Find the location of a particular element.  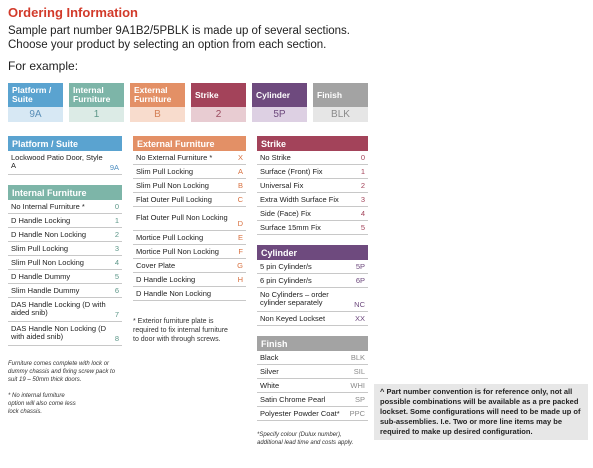

strike-option-row: Extra Width Surface Fix 3 is located at coordinates (312, 200).